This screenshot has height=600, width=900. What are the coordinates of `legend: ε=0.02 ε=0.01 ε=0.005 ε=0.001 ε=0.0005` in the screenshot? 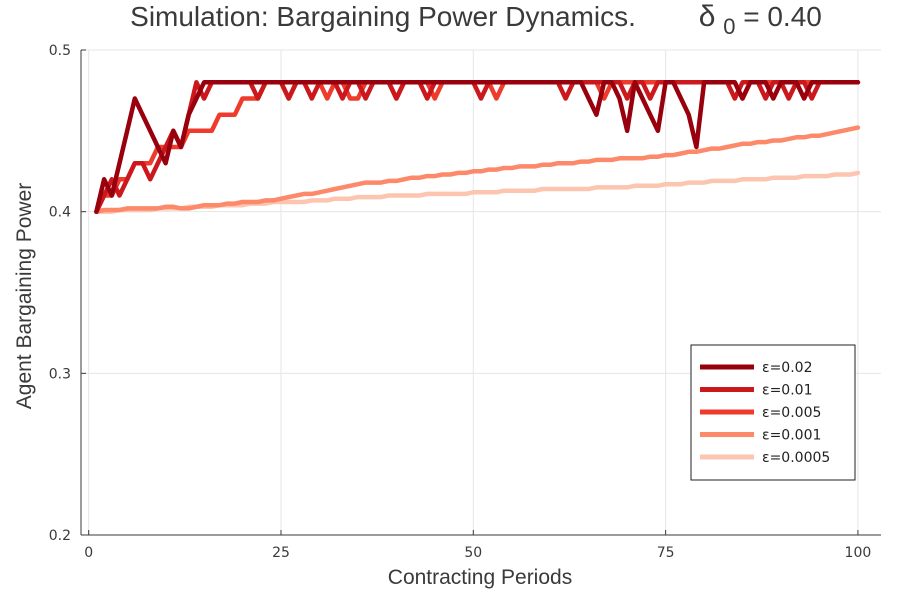 It's located at (773, 412).